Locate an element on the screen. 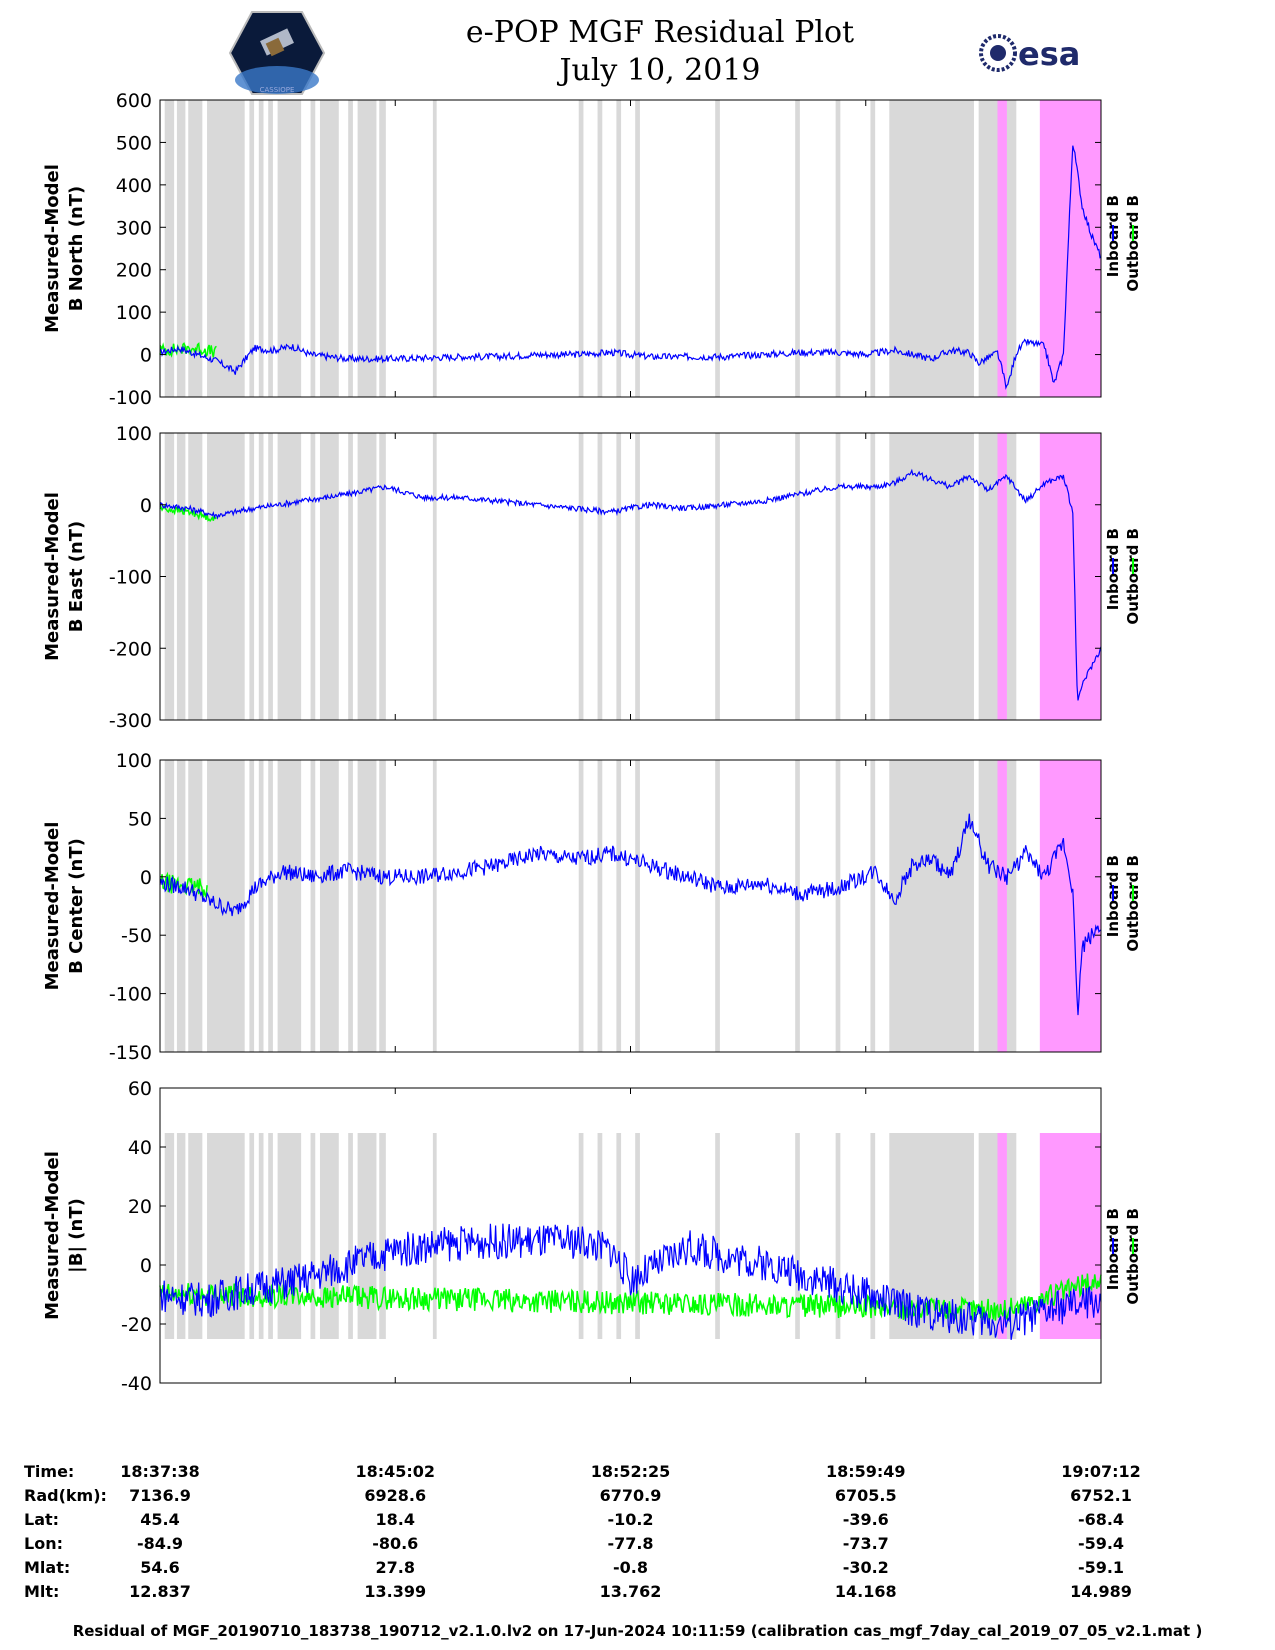 The height and width of the screenshot is (1650, 1275). plot-date: July 10, 2019 is located at coordinates (660, 70).